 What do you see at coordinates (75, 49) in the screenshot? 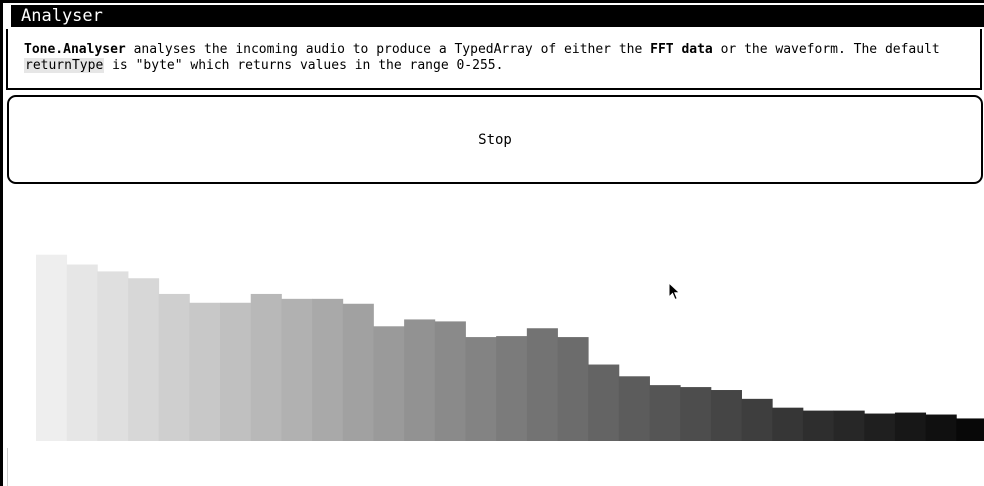
I see `description-class-name: Tone.Analyser` at bounding box center [75, 49].